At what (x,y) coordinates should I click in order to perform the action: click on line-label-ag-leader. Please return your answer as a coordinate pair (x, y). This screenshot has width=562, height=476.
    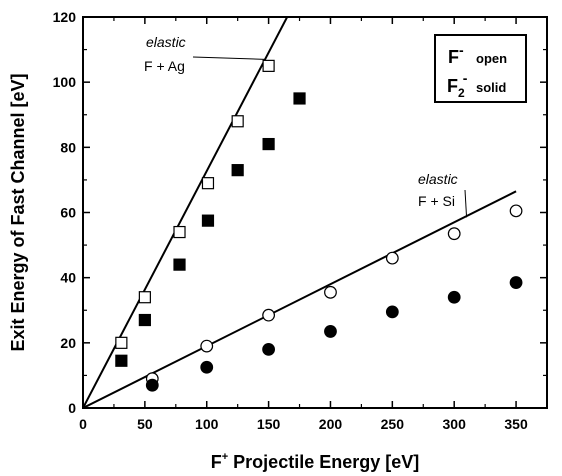
    Looking at the image, I should click on (228, 58).